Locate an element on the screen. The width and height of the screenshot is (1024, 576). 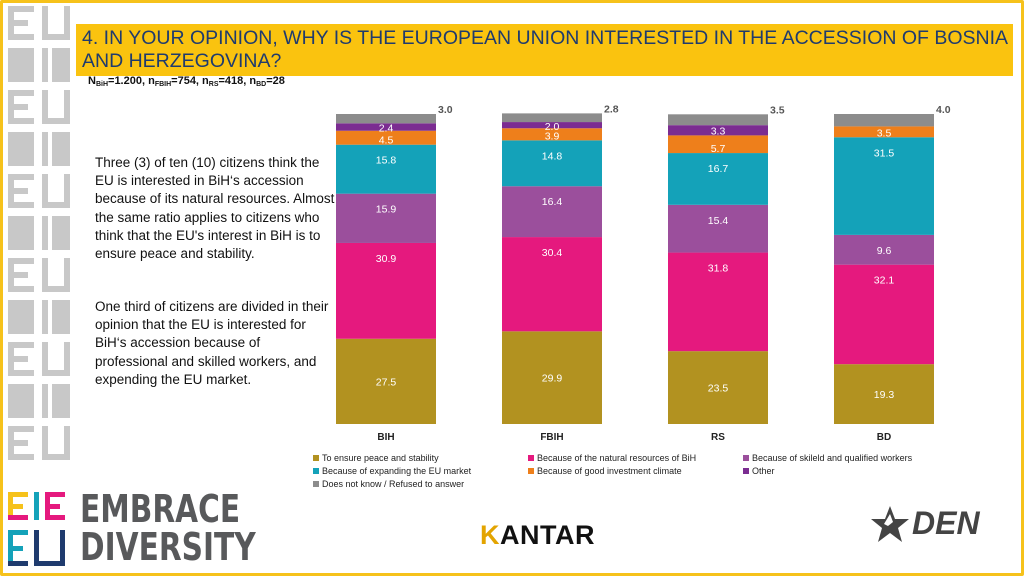
legend-label-1: Because of the natural resources of BiH is located at coordinates (617, 458).